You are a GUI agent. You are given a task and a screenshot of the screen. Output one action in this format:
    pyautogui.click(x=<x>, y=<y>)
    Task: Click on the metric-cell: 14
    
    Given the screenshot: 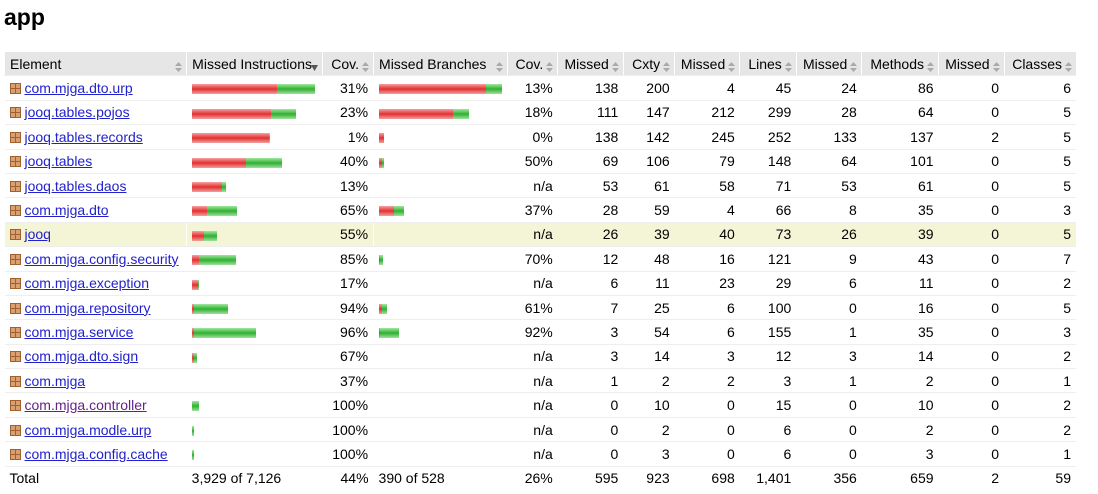 What is the action you would take?
    pyautogui.click(x=649, y=357)
    